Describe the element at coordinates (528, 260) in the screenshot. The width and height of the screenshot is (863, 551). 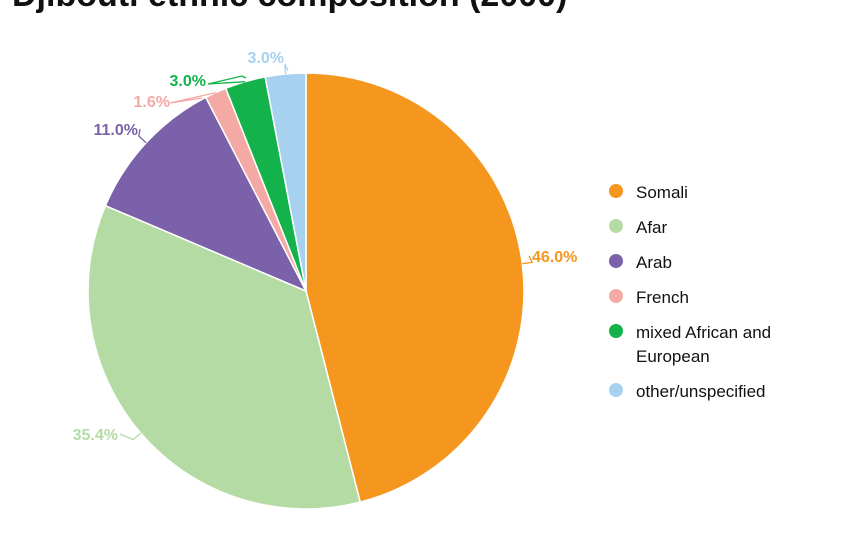
I see `leader-line-somali` at that location.